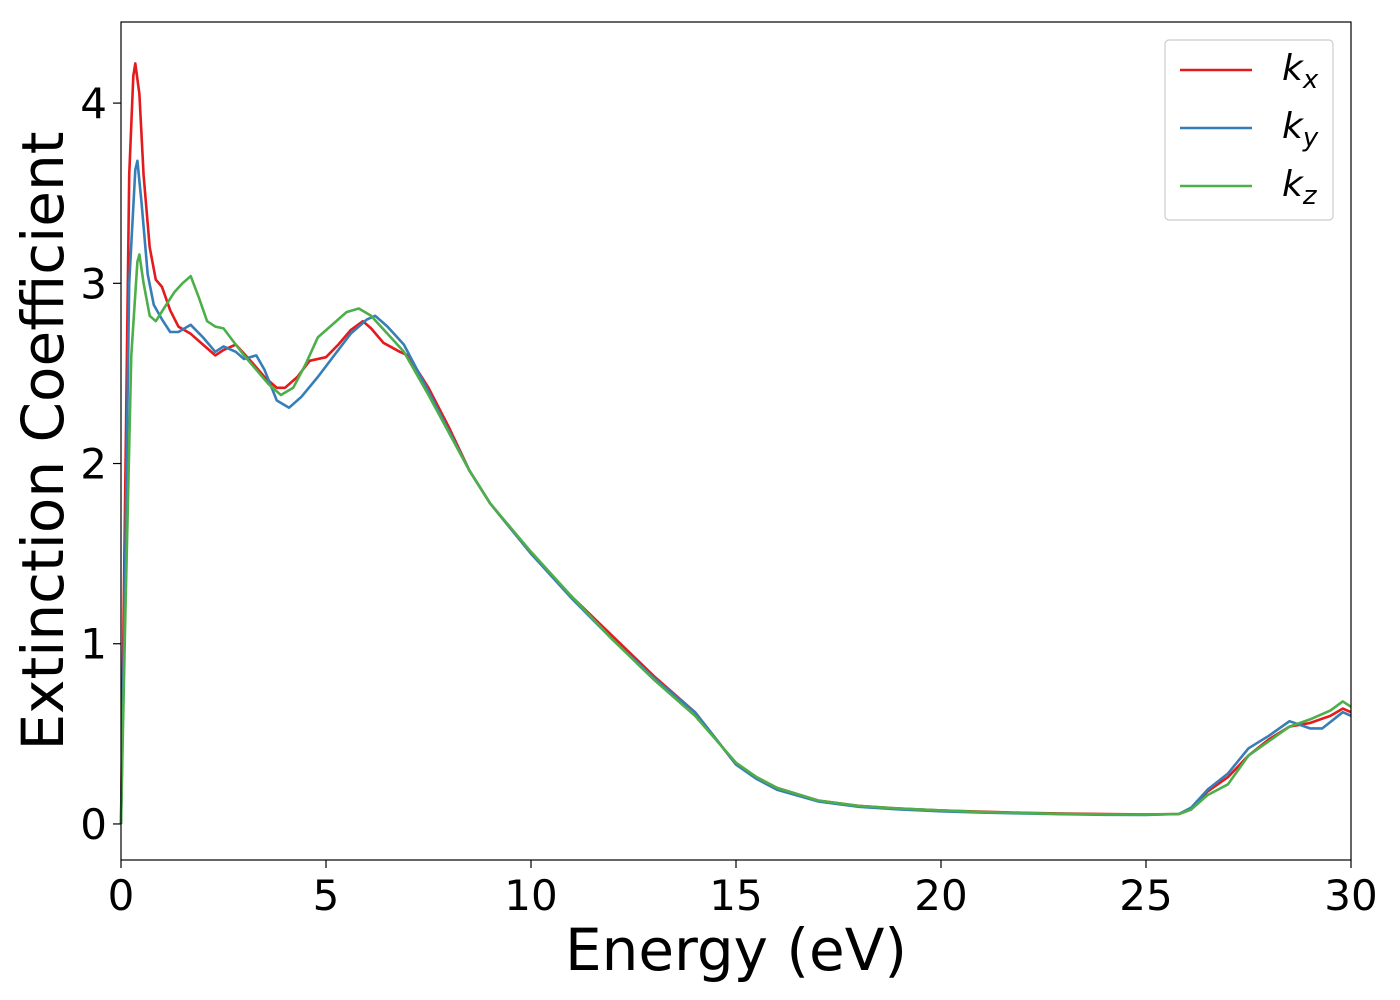  Describe the element at coordinates (93, 824) in the screenshot. I see `y-tick-label: 0` at that location.